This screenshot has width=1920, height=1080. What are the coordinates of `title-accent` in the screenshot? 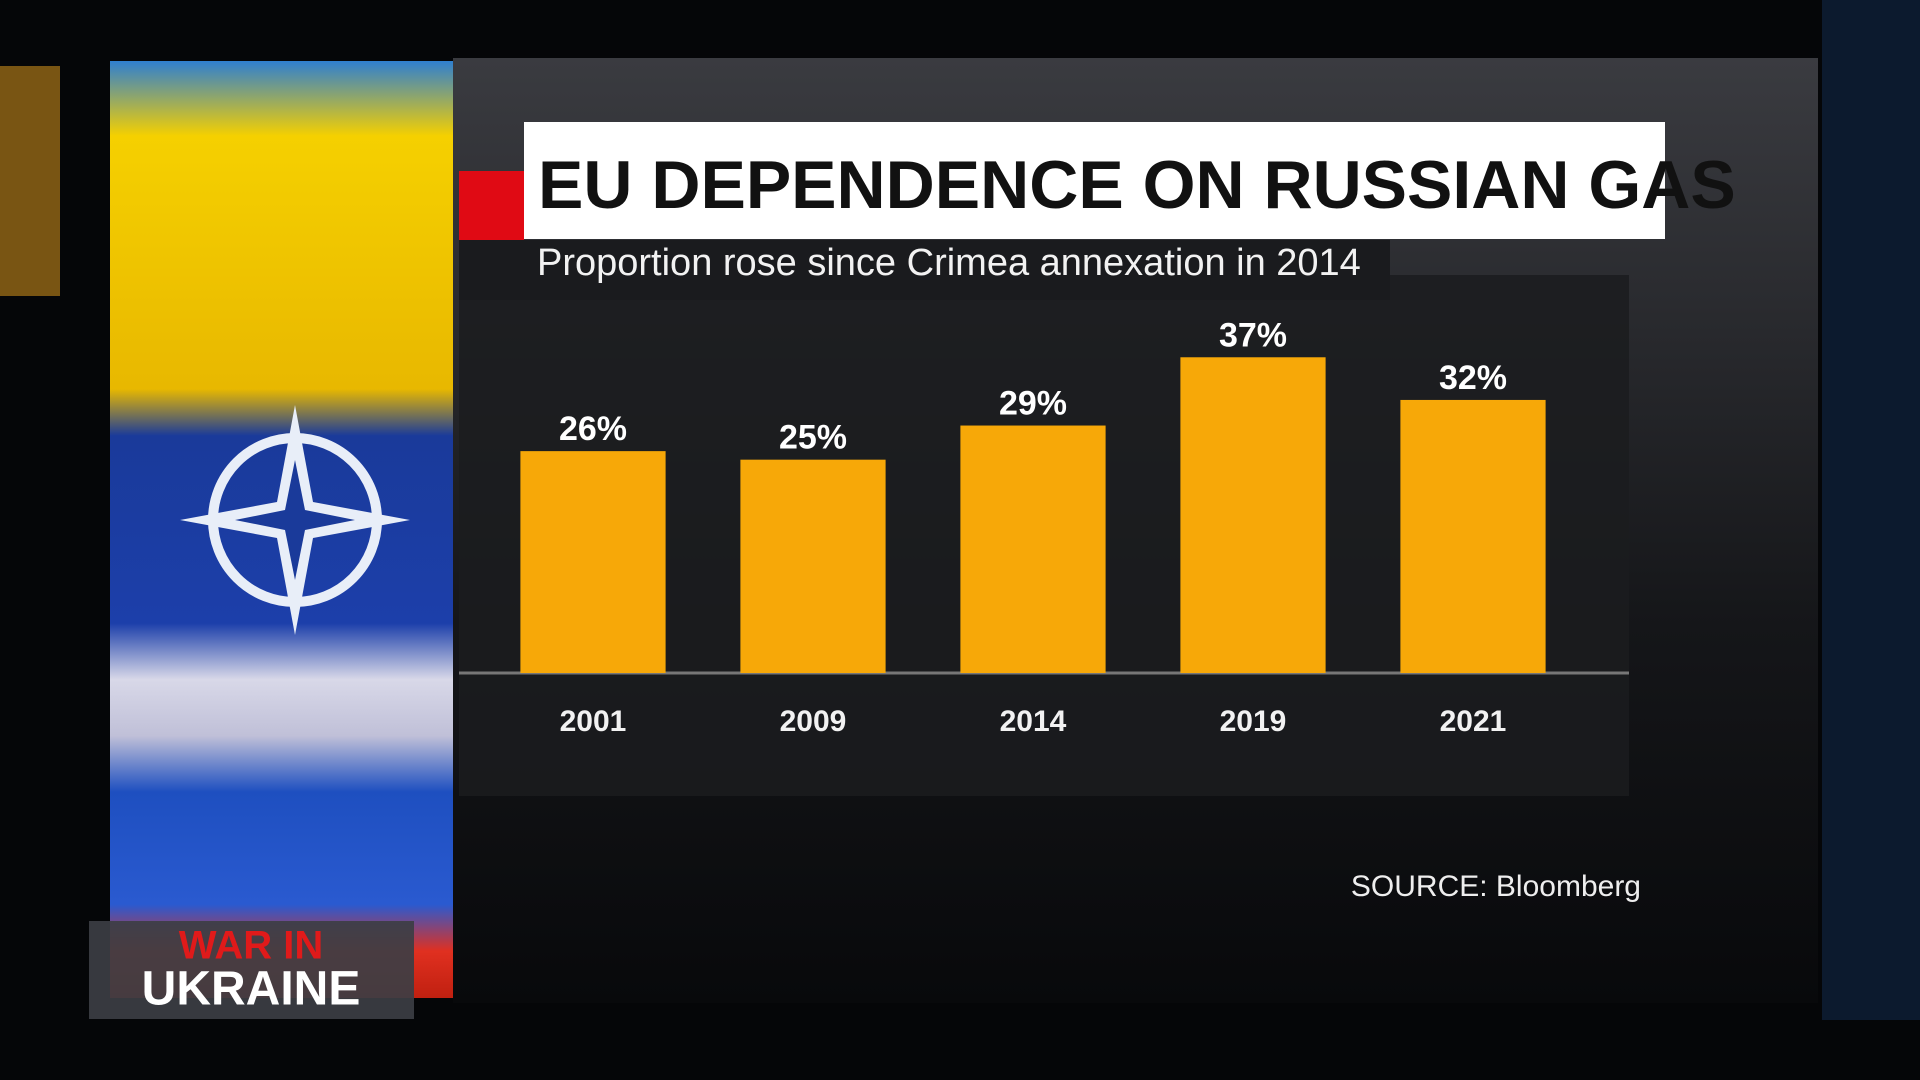 It's located at (491, 208).